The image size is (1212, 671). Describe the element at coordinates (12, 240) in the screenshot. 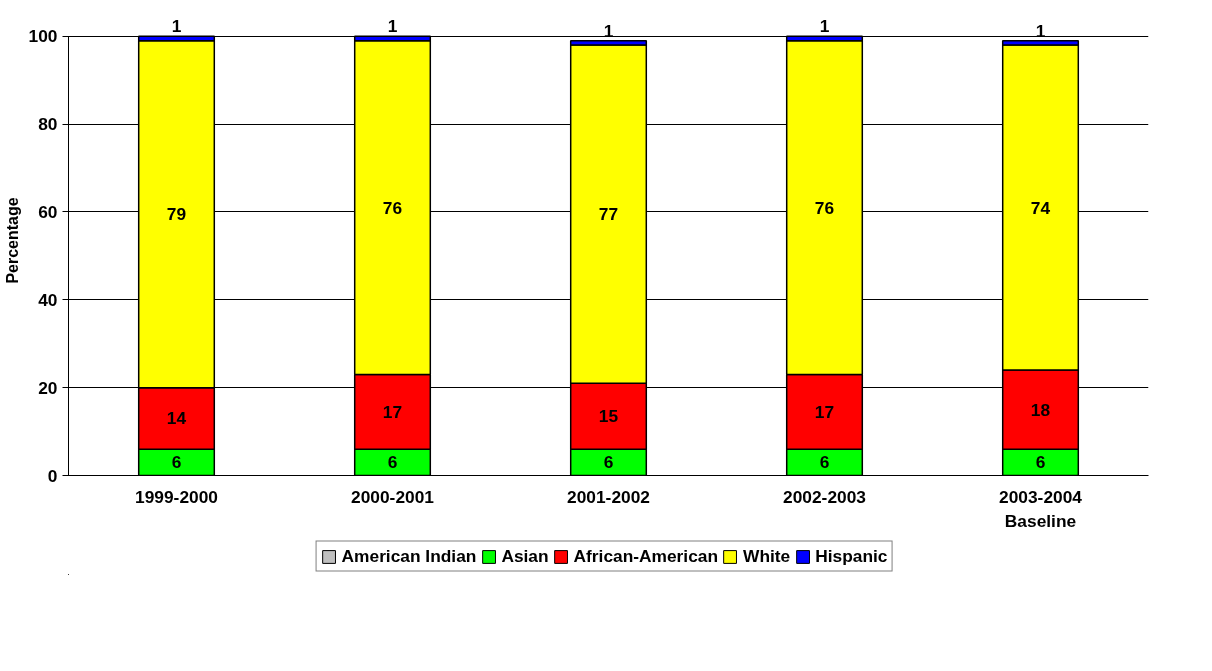

I see `y-axis-title: Percentage` at that location.